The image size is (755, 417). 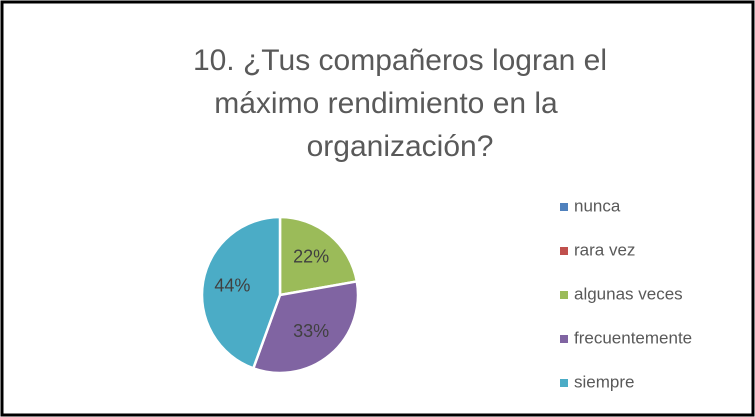 What do you see at coordinates (597, 205) in the screenshot?
I see `legend-label: nunca` at bounding box center [597, 205].